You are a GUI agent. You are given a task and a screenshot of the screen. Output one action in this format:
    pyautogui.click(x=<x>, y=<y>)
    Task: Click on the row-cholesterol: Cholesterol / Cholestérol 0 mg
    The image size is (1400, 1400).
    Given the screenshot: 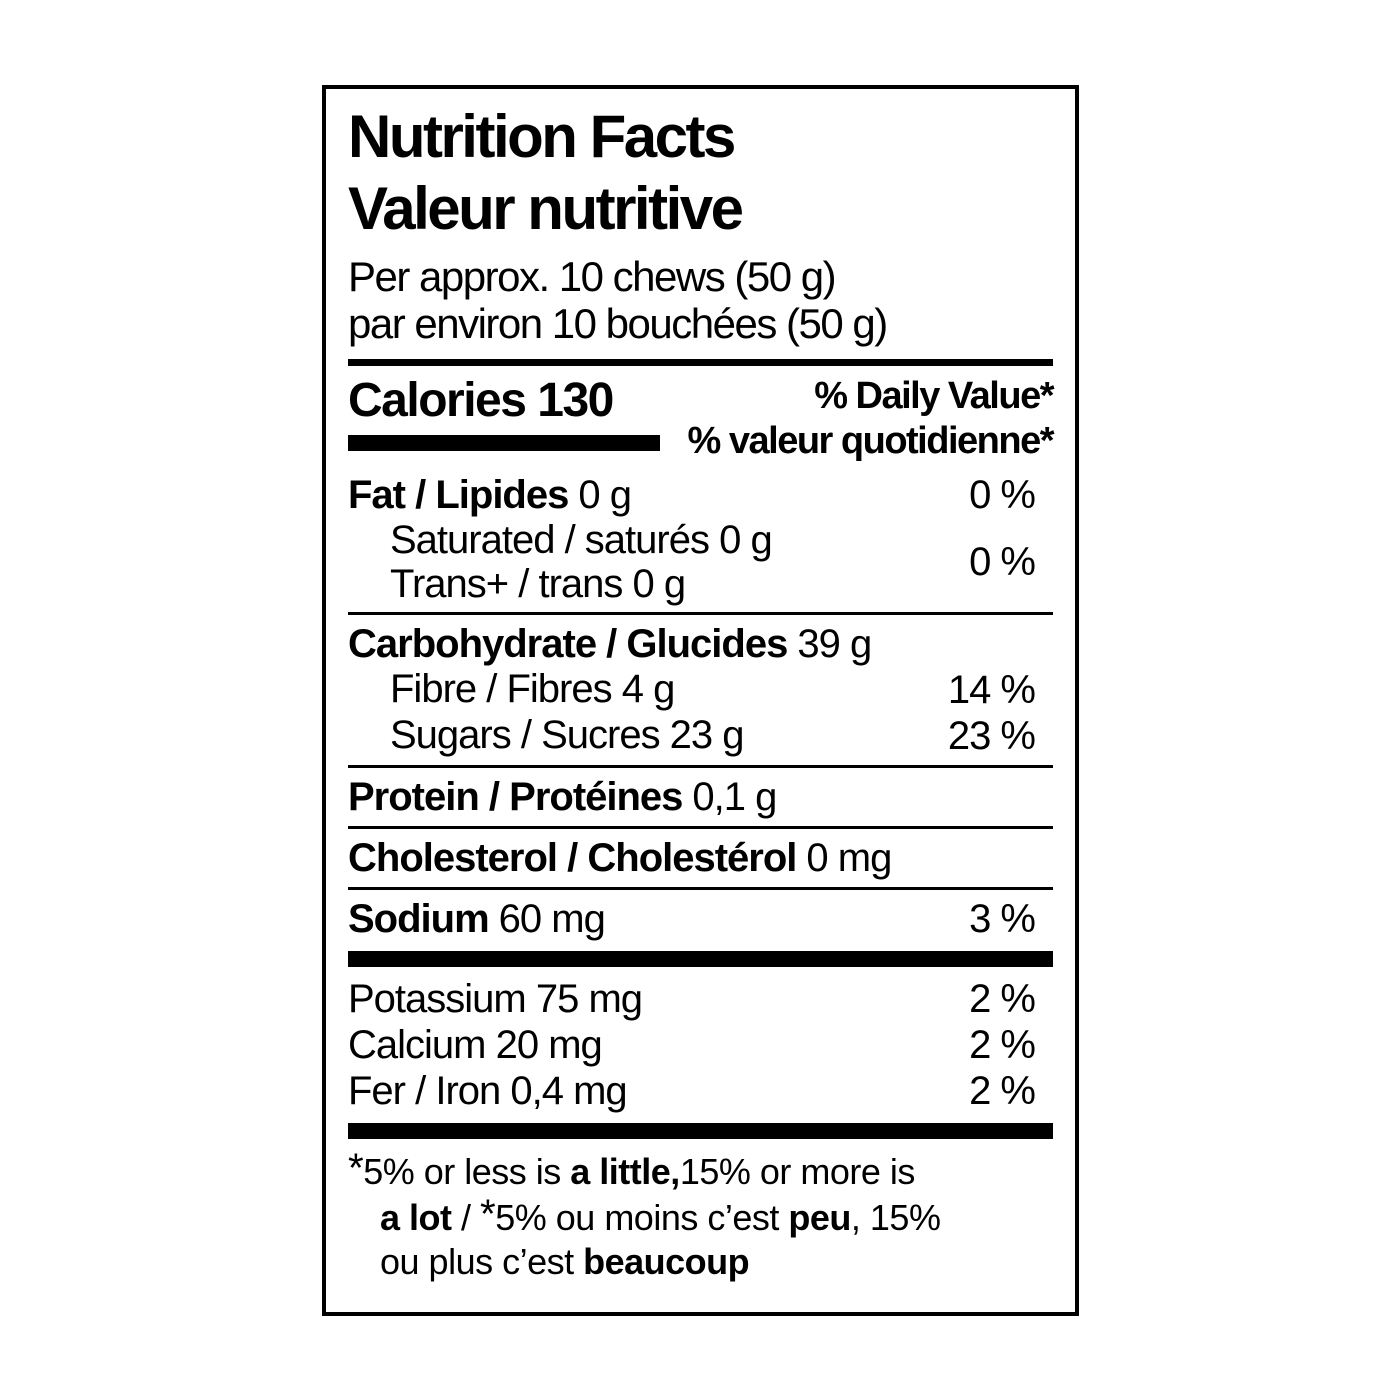 What is the action you would take?
    pyautogui.click(x=700, y=858)
    